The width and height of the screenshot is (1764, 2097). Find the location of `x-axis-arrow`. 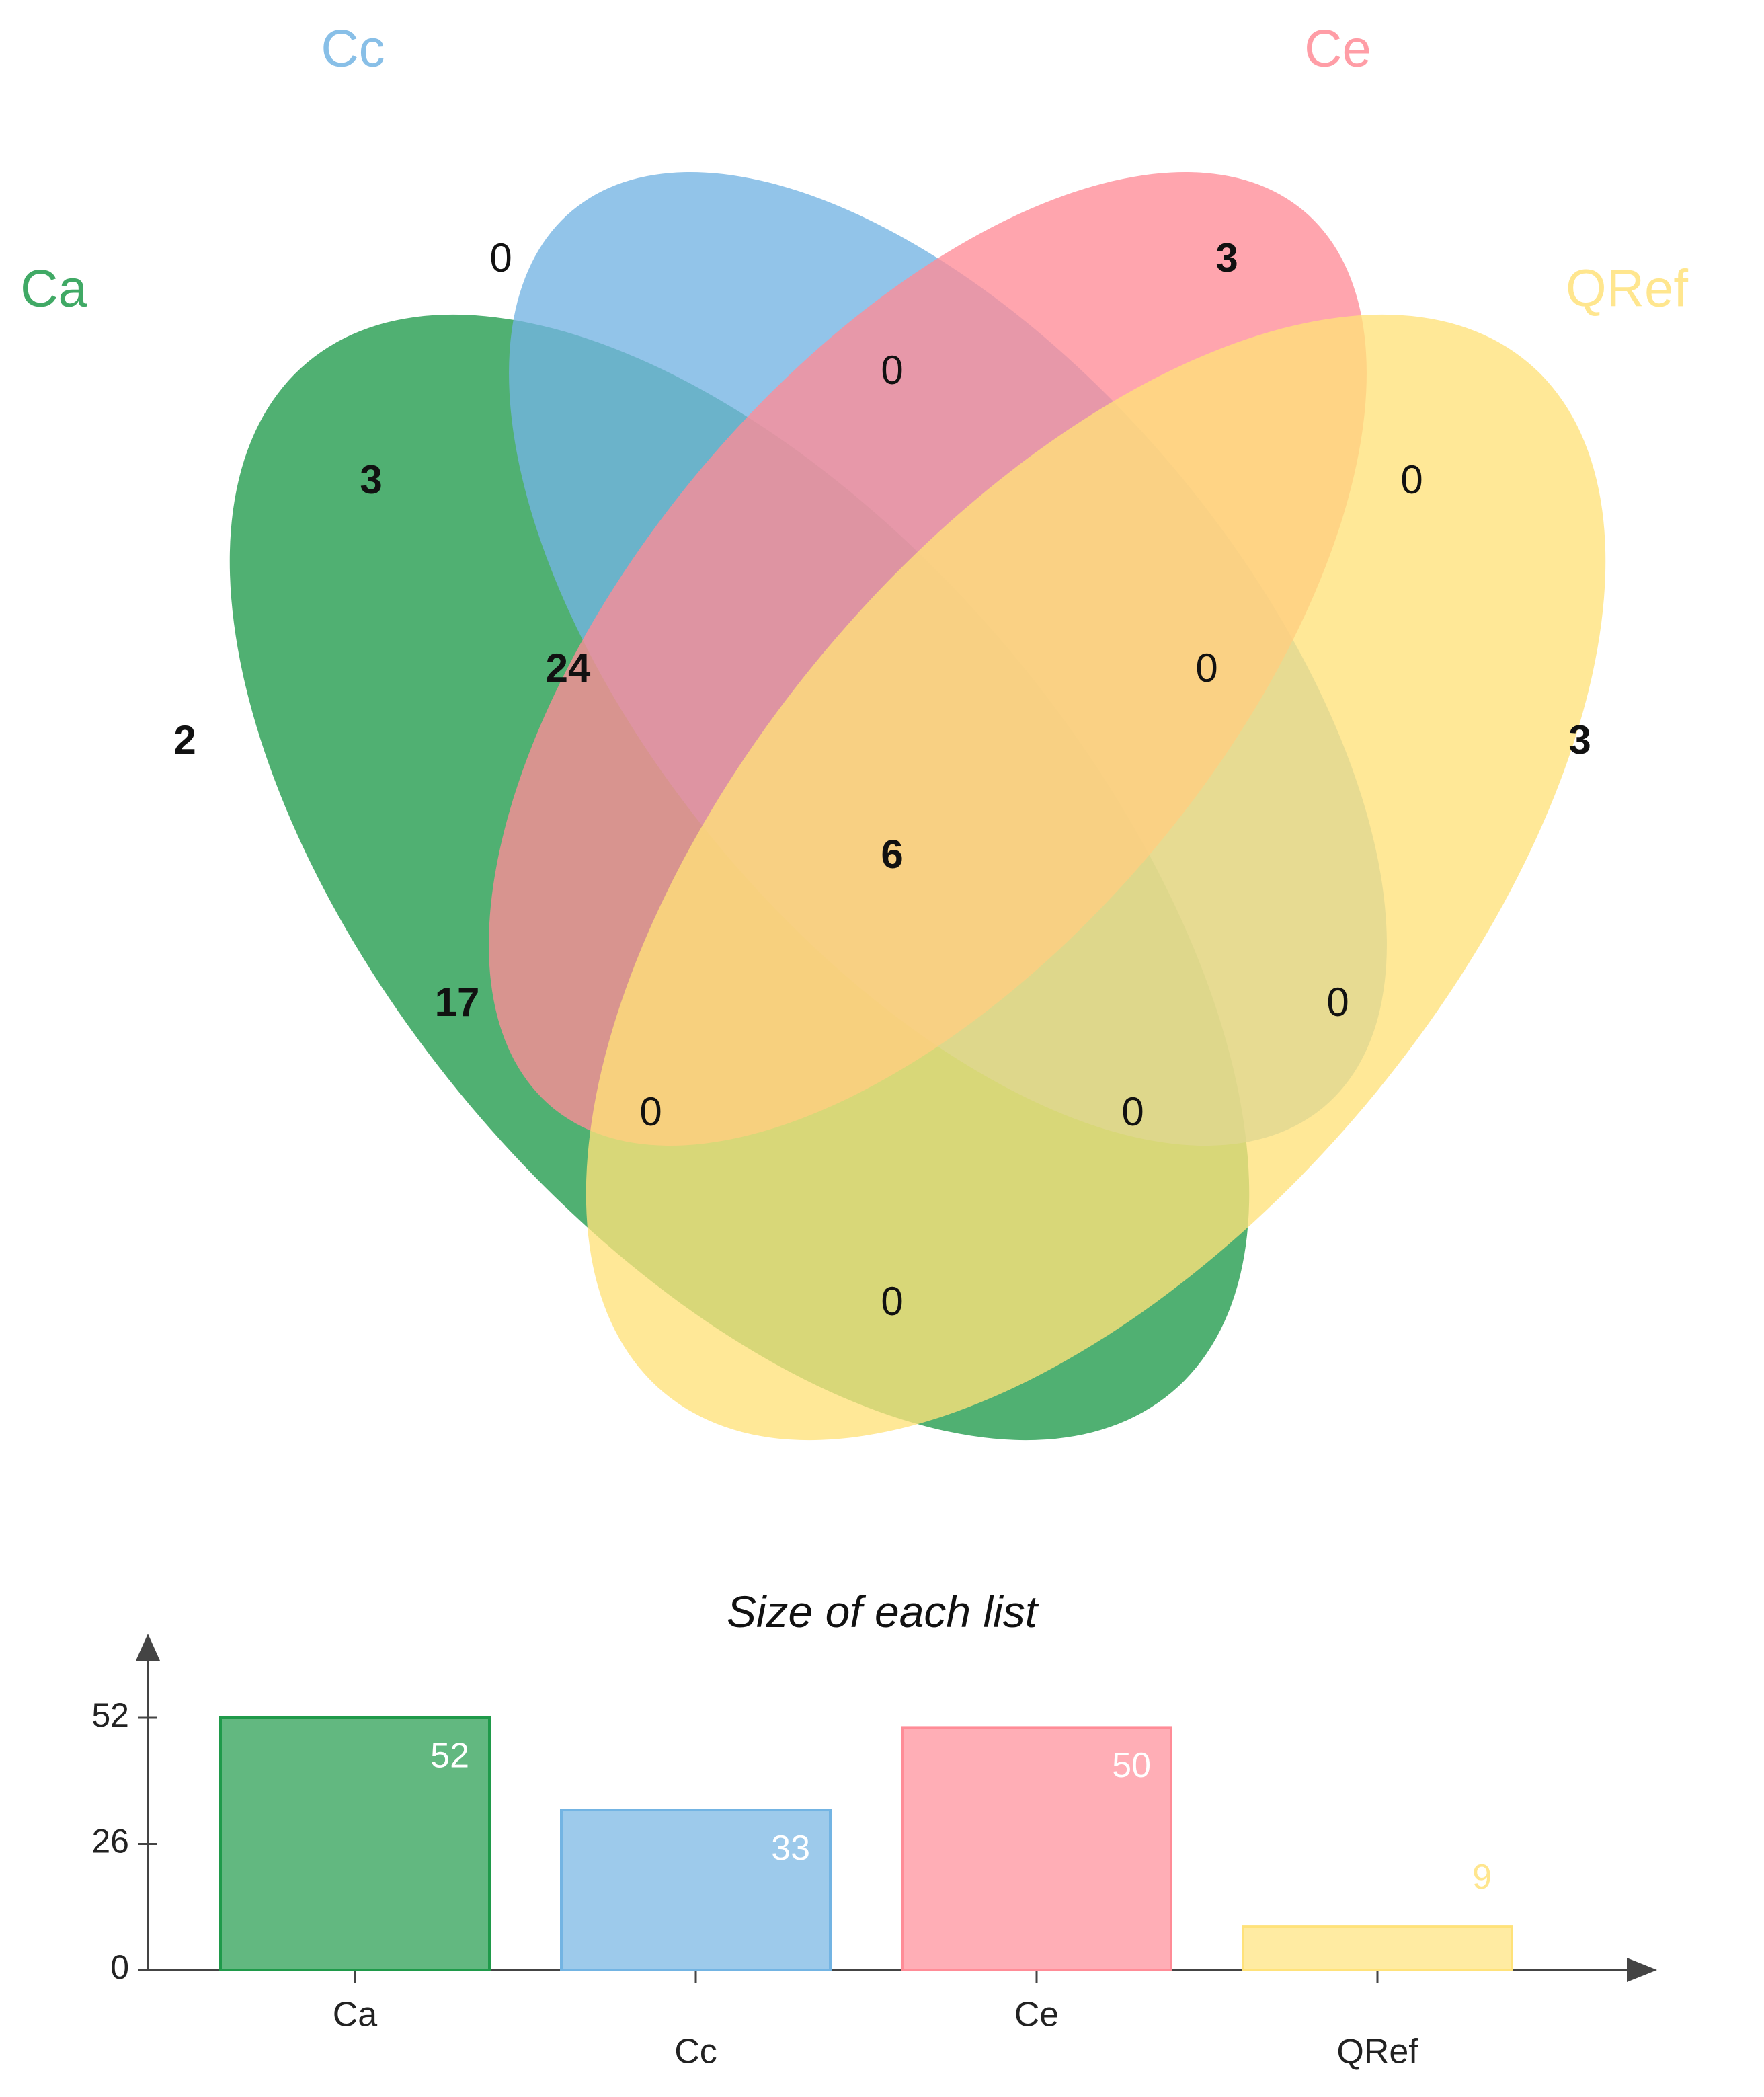

x-axis-arrow is located at coordinates (1642, 1970).